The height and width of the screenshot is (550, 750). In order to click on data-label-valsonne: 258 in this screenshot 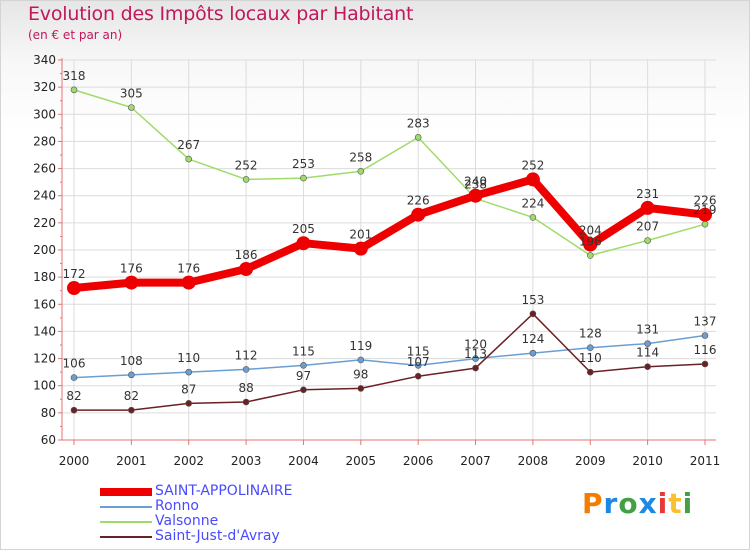, I will do `click(360, 157)`.